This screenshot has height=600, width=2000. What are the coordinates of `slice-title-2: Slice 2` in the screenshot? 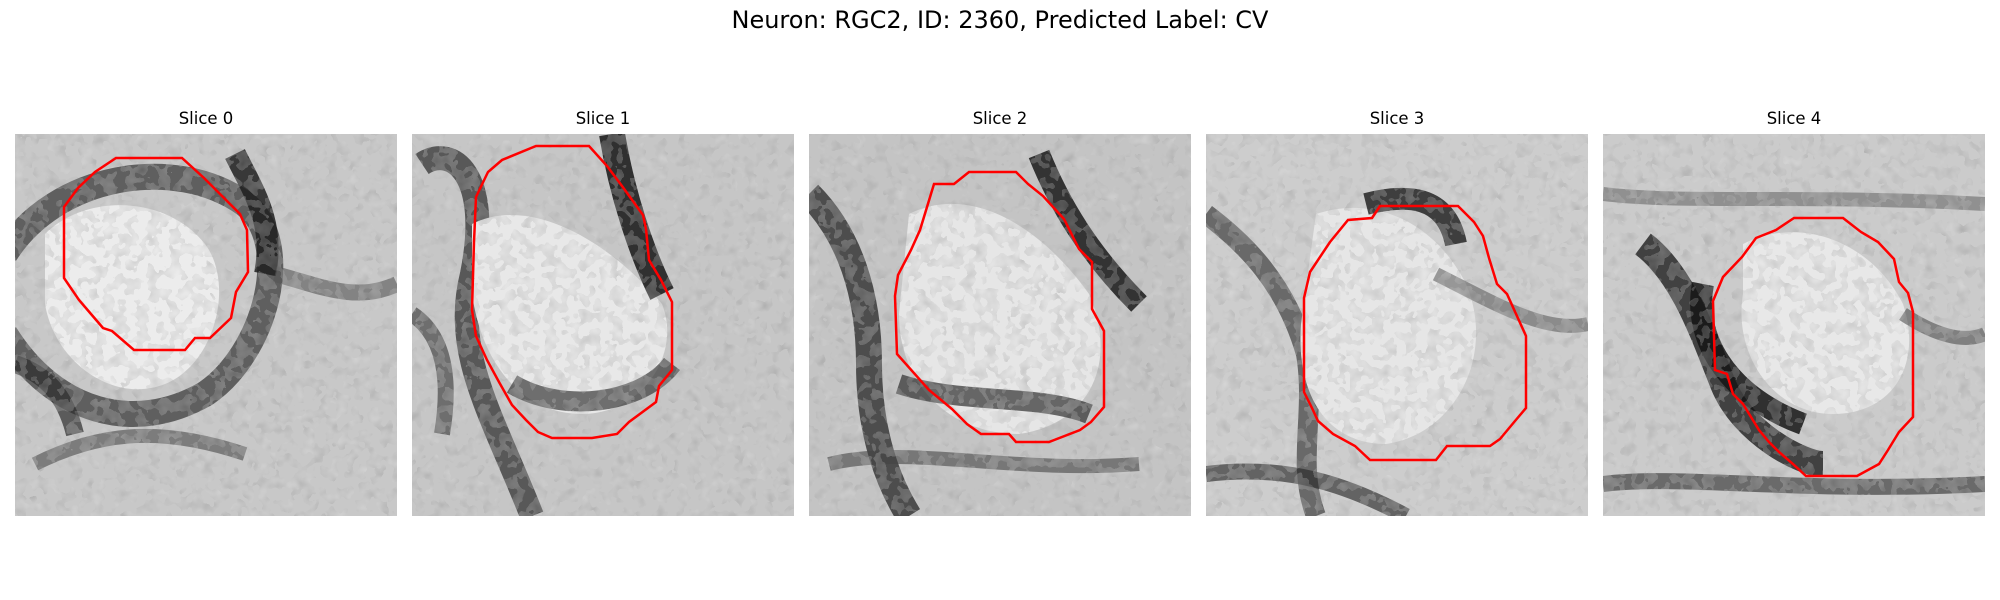 It's located at (1000, 118).